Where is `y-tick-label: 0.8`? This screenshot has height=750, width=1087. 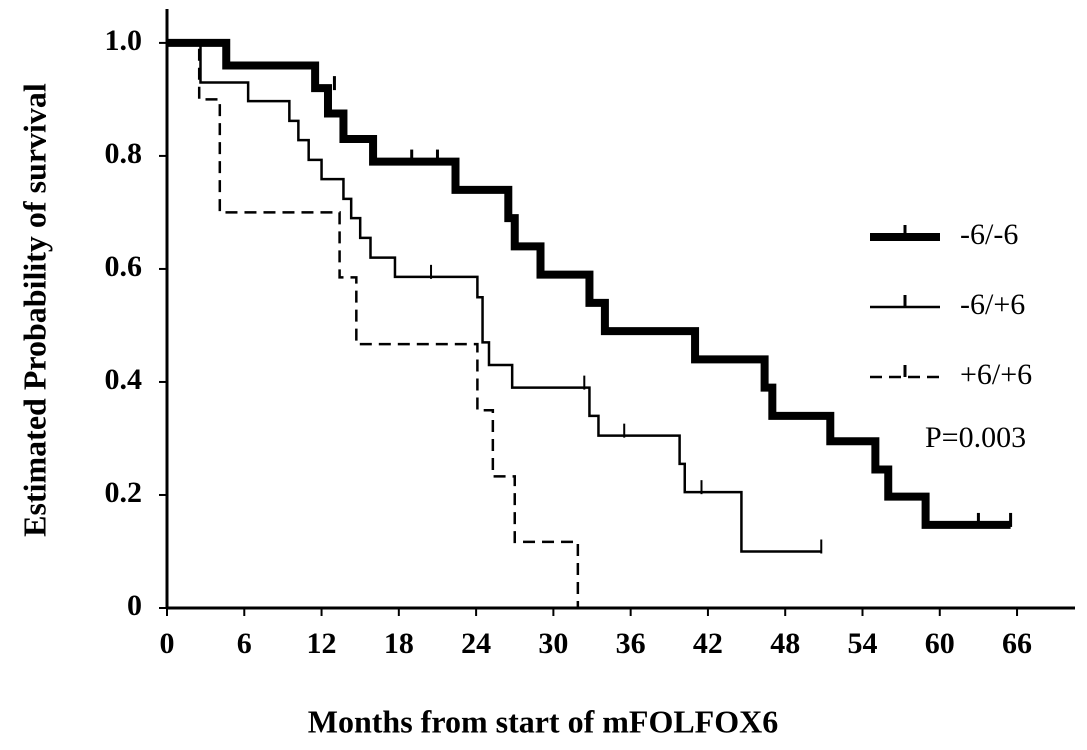
y-tick-label: 0.8 is located at coordinates (124, 153).